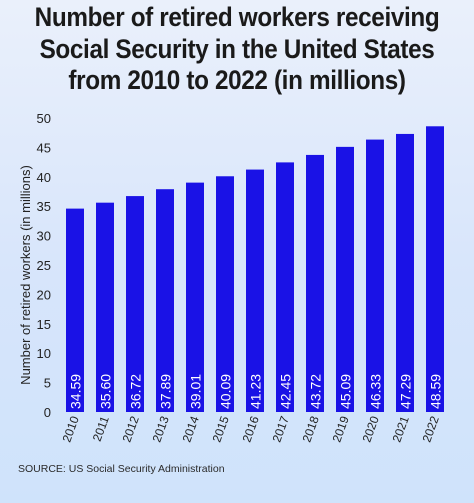 The width and height of the screenshot is (474, 503). What do you see at coordinates (44, 294) in the screenshot?
I see `y-tick-label: 20` at bounding box center [44, 294].